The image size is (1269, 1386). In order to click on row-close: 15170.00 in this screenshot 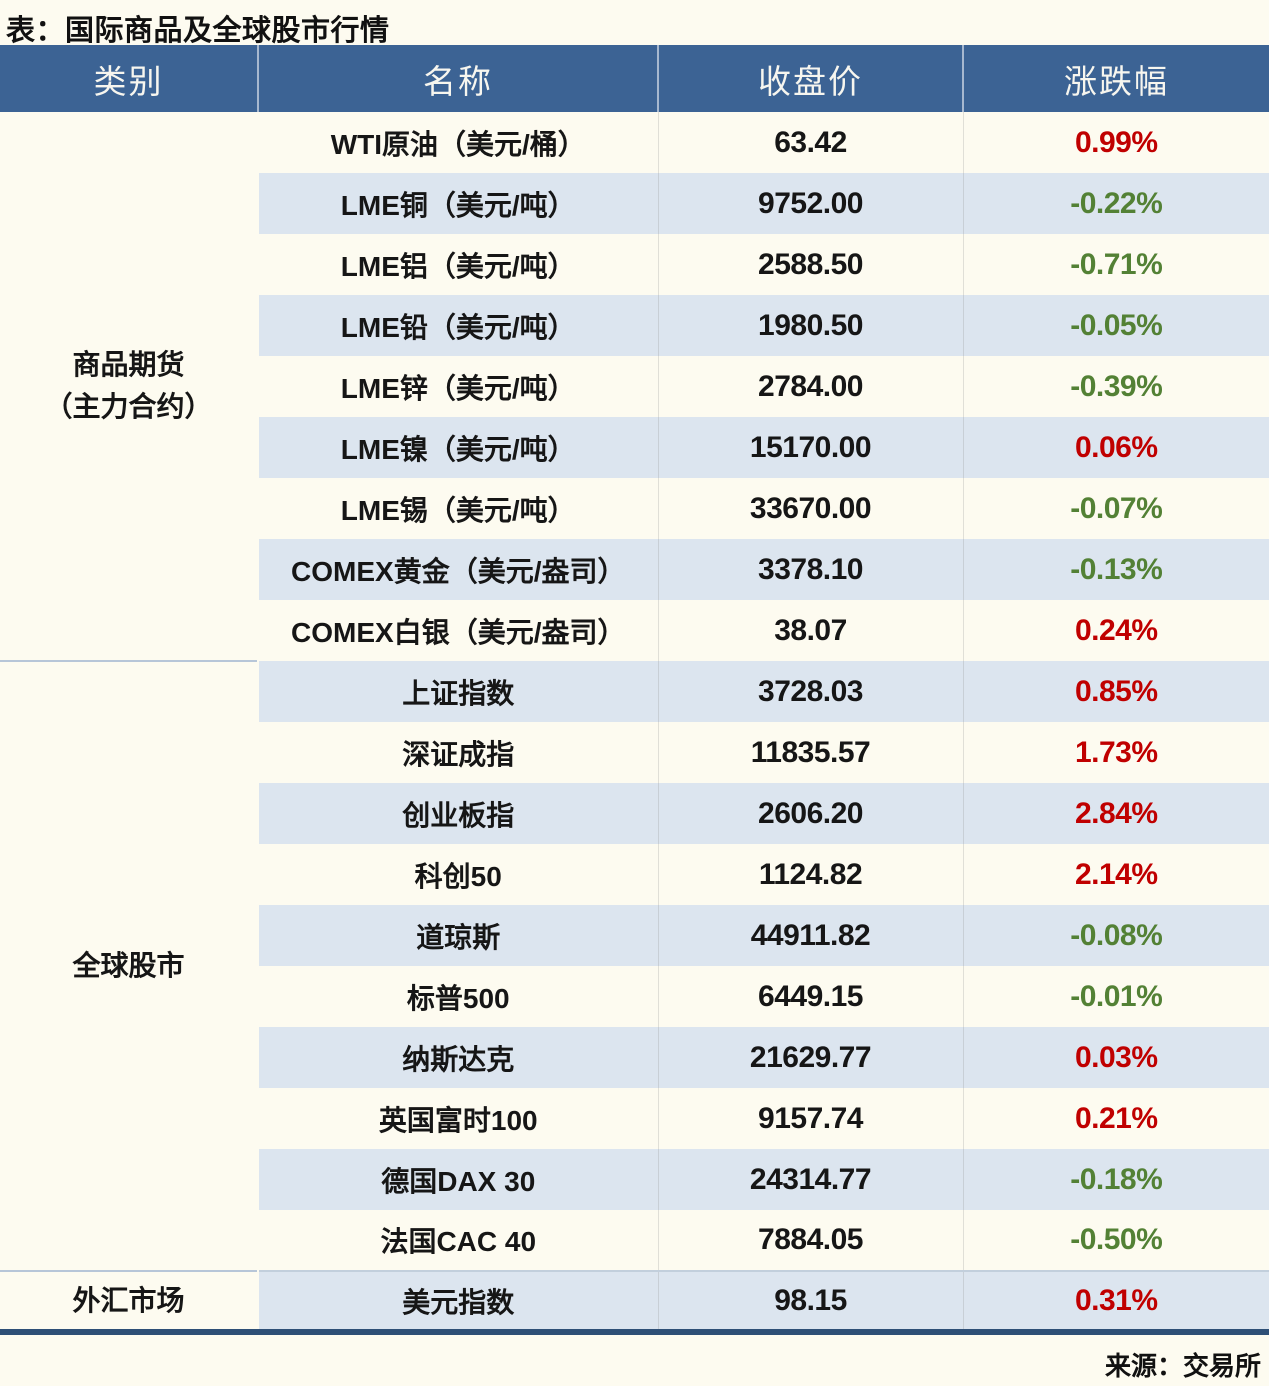, I will do `click(811, 447)`.